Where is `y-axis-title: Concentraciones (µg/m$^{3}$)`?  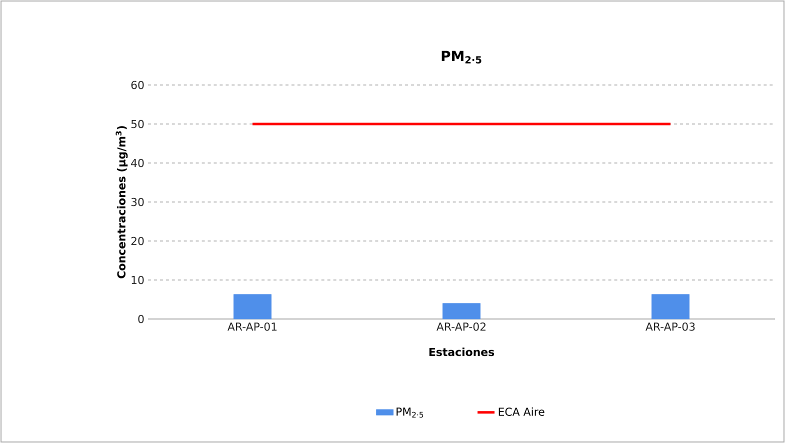 y-axis-title: Concentraciones (µg/m$^{3}$) is located at coordinates (122, 202).